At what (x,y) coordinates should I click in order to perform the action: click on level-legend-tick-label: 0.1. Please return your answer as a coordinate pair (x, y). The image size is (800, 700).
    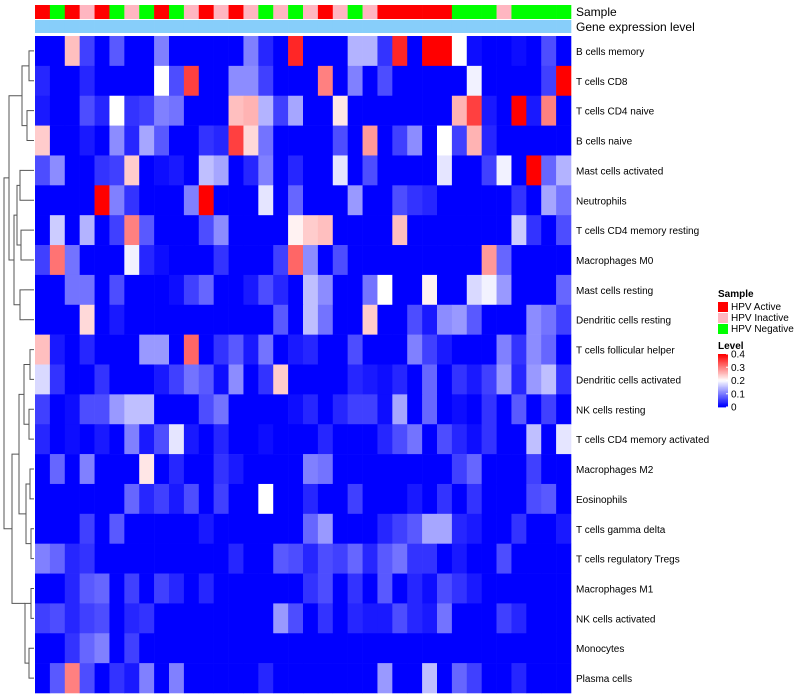
    Looking at the image, I should click on (738, 394).